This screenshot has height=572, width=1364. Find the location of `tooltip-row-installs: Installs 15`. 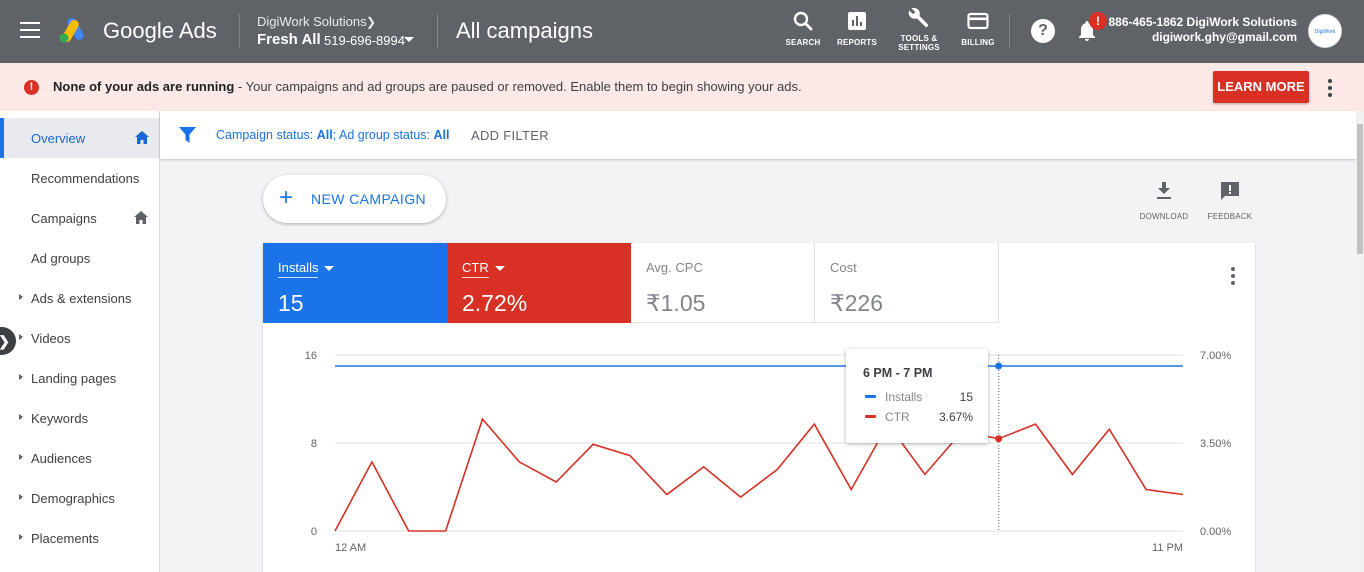

tooltip-row-installs: Installs 15 is located at coordinates (918, 397).